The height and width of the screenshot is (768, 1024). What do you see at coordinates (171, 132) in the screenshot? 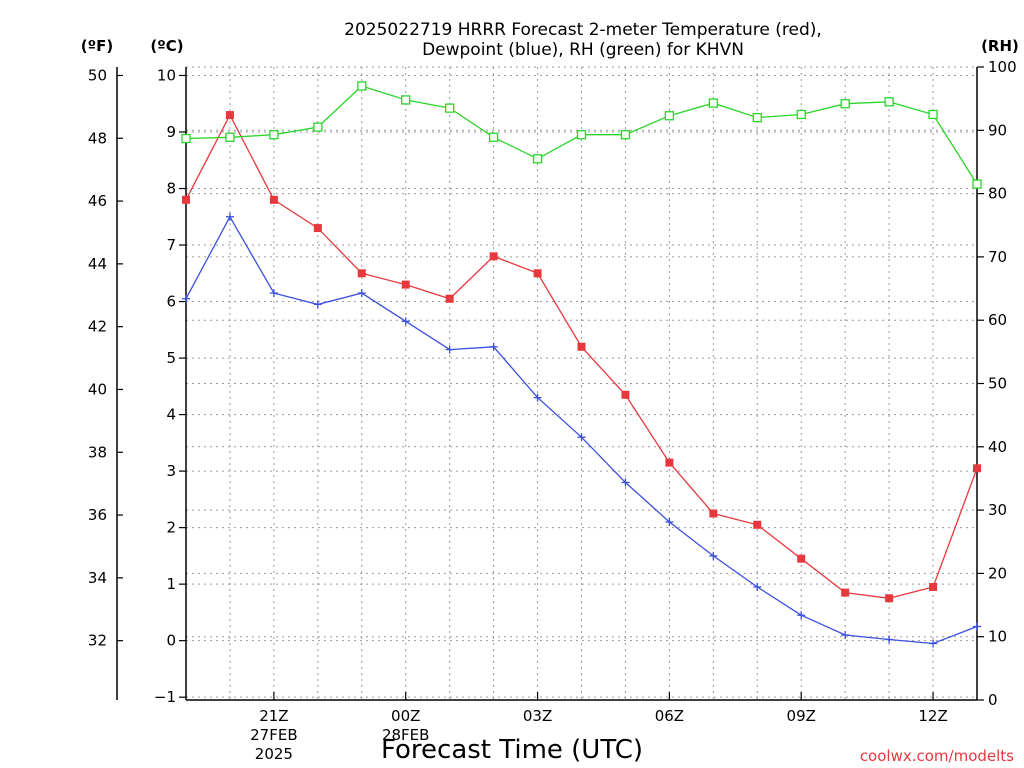
I see `celsius-tick-label: 9` at bounding box center [171, 132].